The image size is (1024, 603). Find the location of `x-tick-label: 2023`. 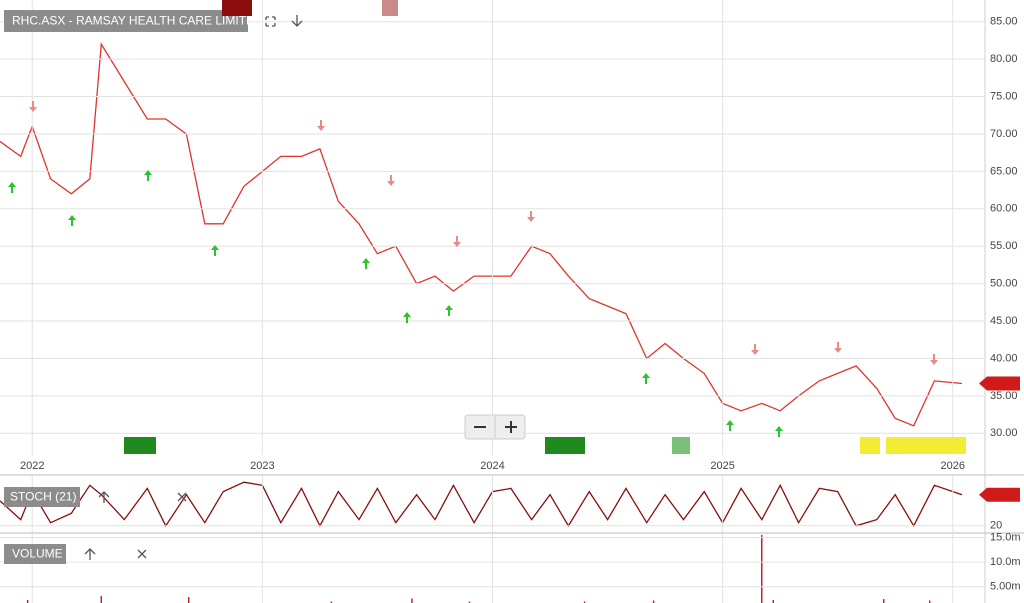

x-tick-label: 2023 is located at coordinates (262, 466).